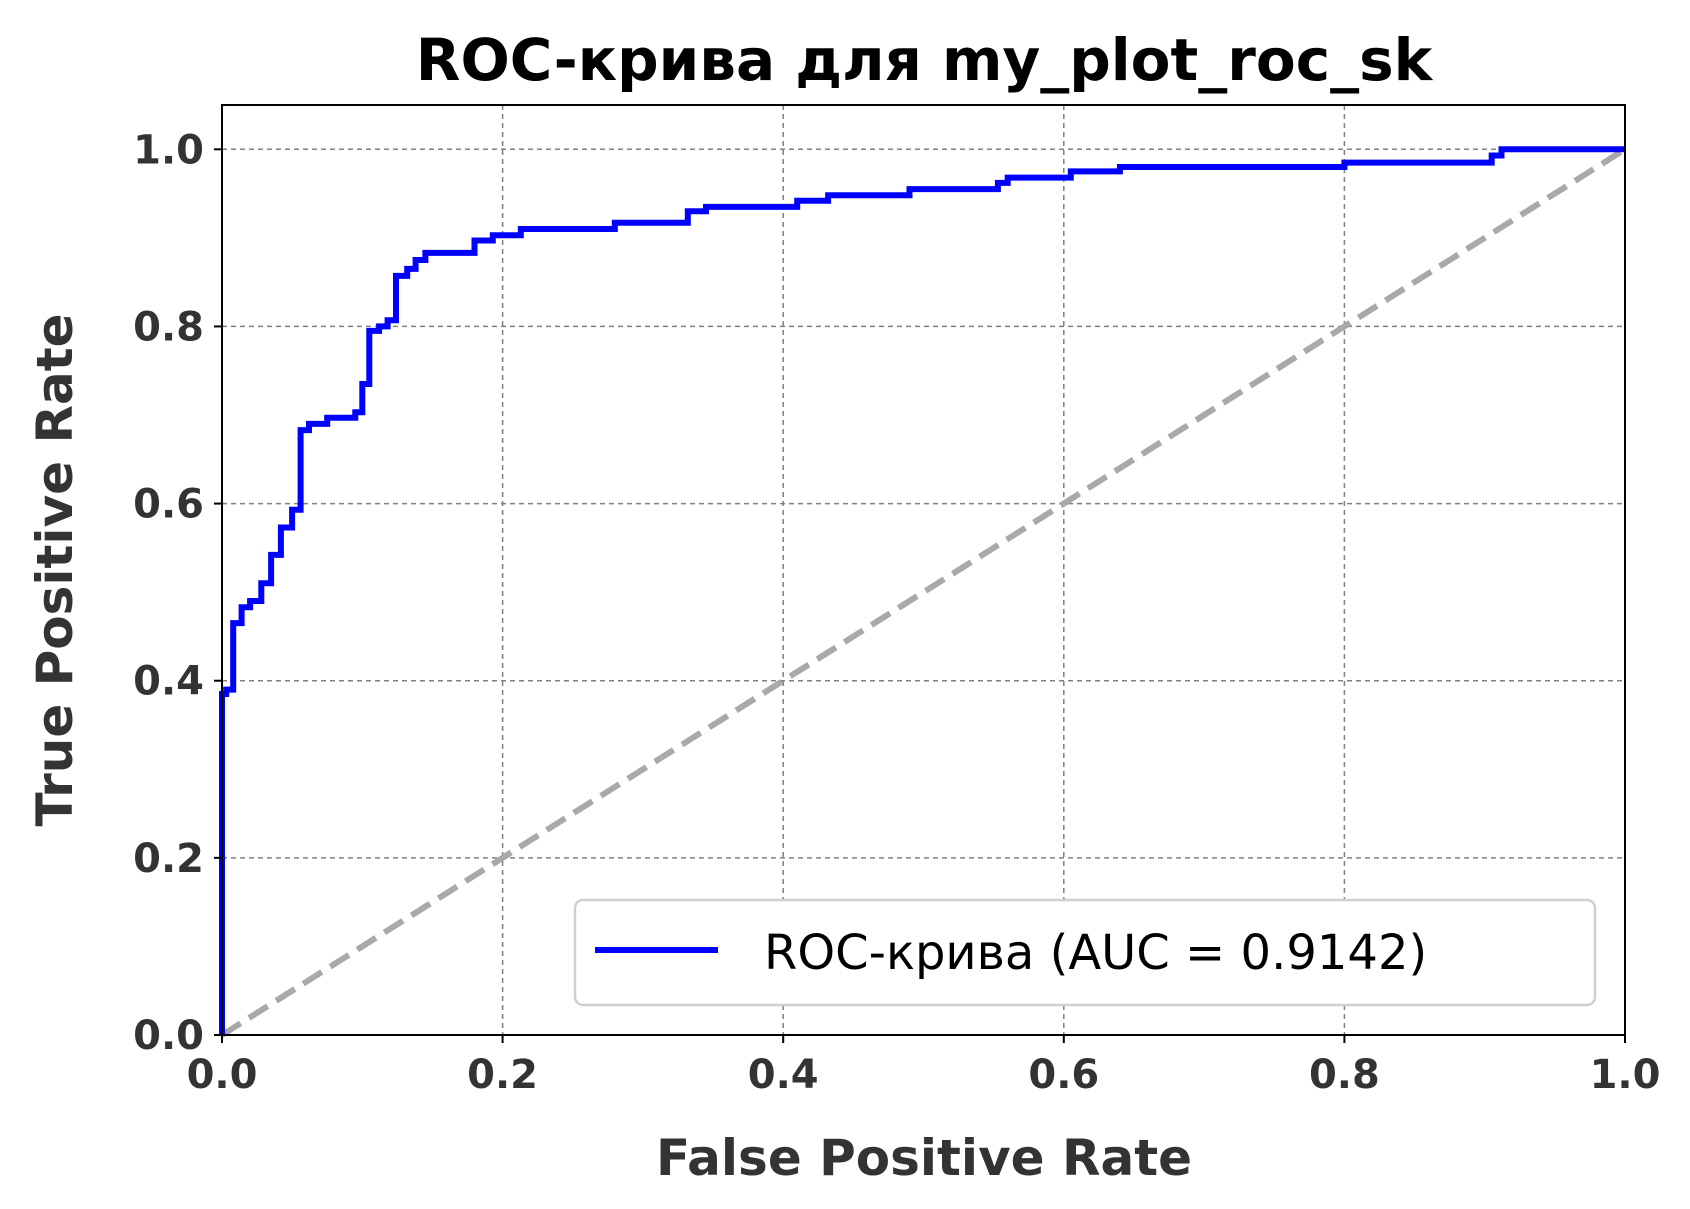 Image resolution: width=1690 pixels, height=1209 pixels. What do you see at coordinates (1344, 1075) in the screenshot?
I see `x-tick-label: 0.8` at bounding box center [1344, 1075].